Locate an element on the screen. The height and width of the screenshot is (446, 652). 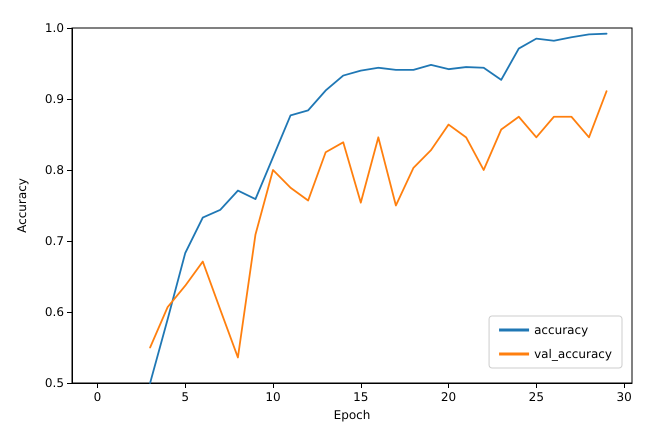
y-tick-label: 0.6 is located at coordinates (54, 312).